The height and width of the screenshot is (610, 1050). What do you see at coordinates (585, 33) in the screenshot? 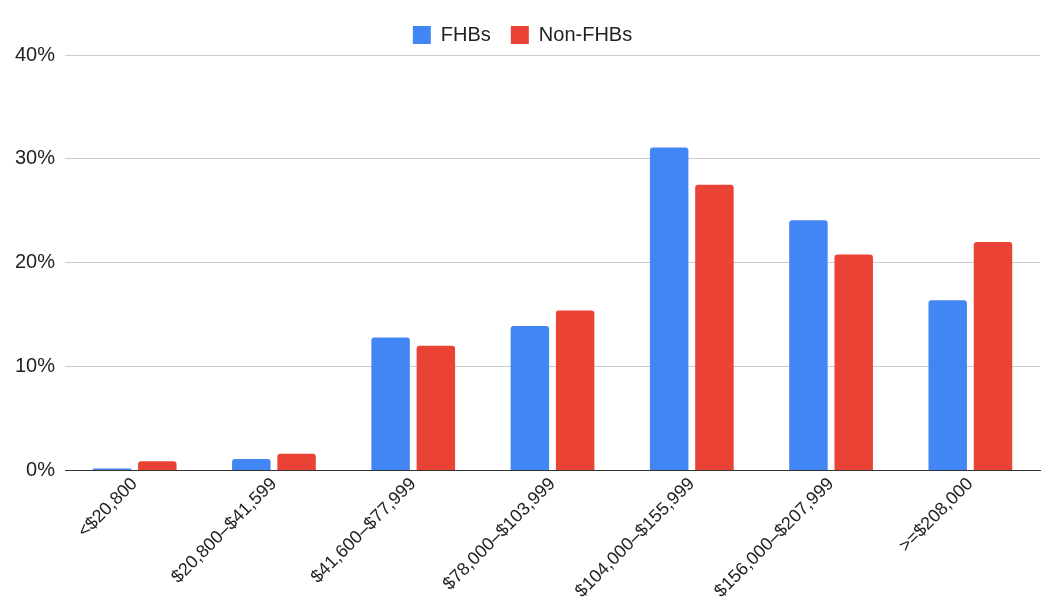
I see `legend-label: Non-FHBs` at bounding box center [585, 33].